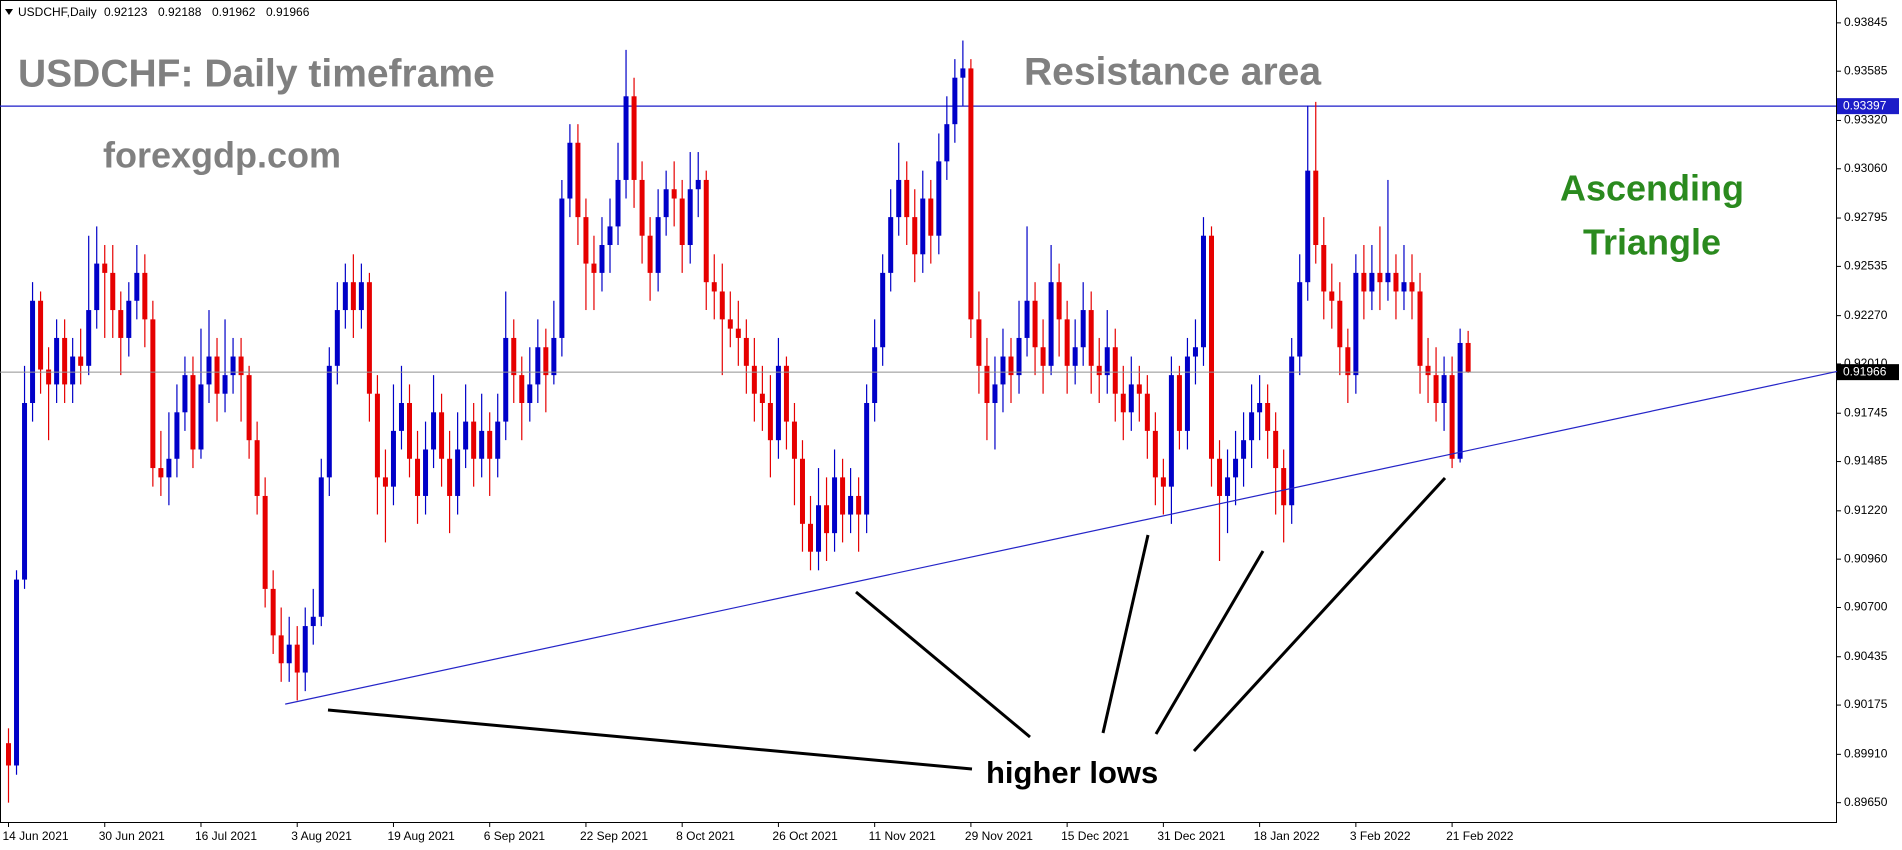  What do you see at coordinates (1866, 168) in the screenshot?
I see `y-tick-label: 0.93060` at bounding box center [1866, 168].